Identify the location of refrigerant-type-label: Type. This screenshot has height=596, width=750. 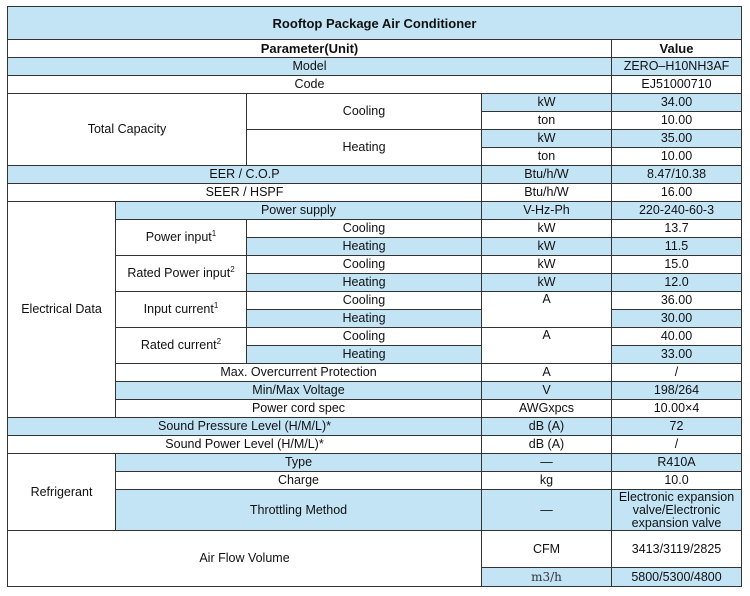
(298, 462).